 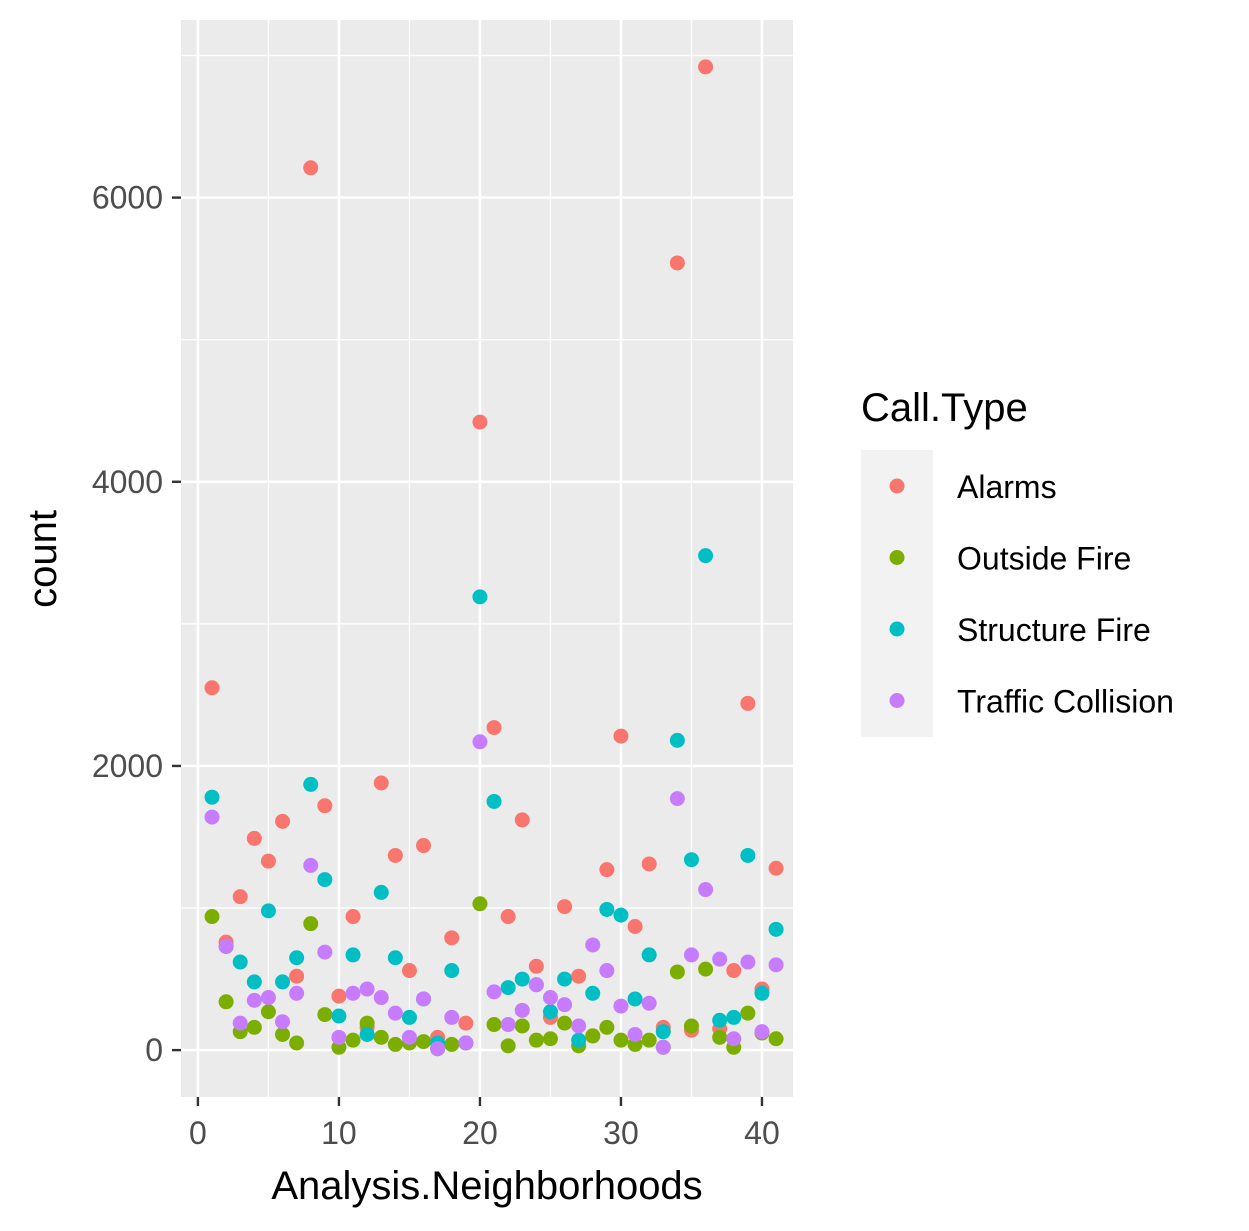 What do you see at coordinates (1044, 559) in the screenshot?
I see `legend-label: Outside Fire` at bounding box center [1044, 559].